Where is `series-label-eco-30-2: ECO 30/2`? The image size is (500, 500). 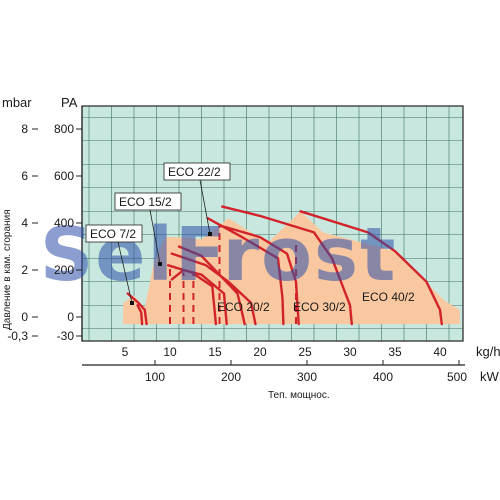
series-label-eco-30-2: ECO 30/2 is located at coordinates (319, 307).